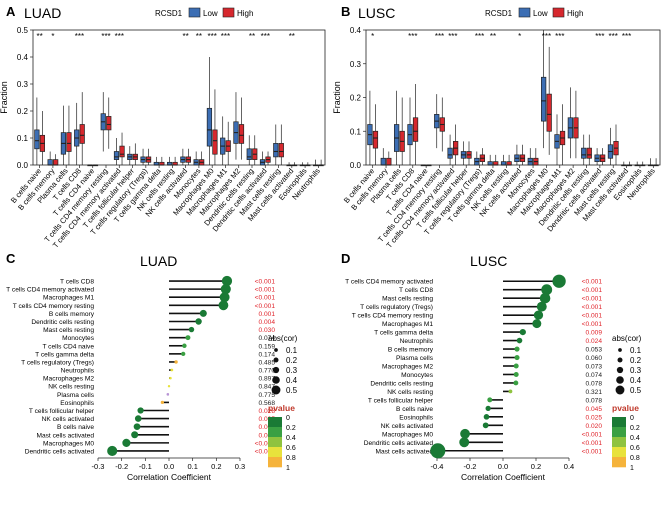 The width and height of the screenshot is (666, 508). I want to click on dot-mast-cells-resting, so click(545, 298).